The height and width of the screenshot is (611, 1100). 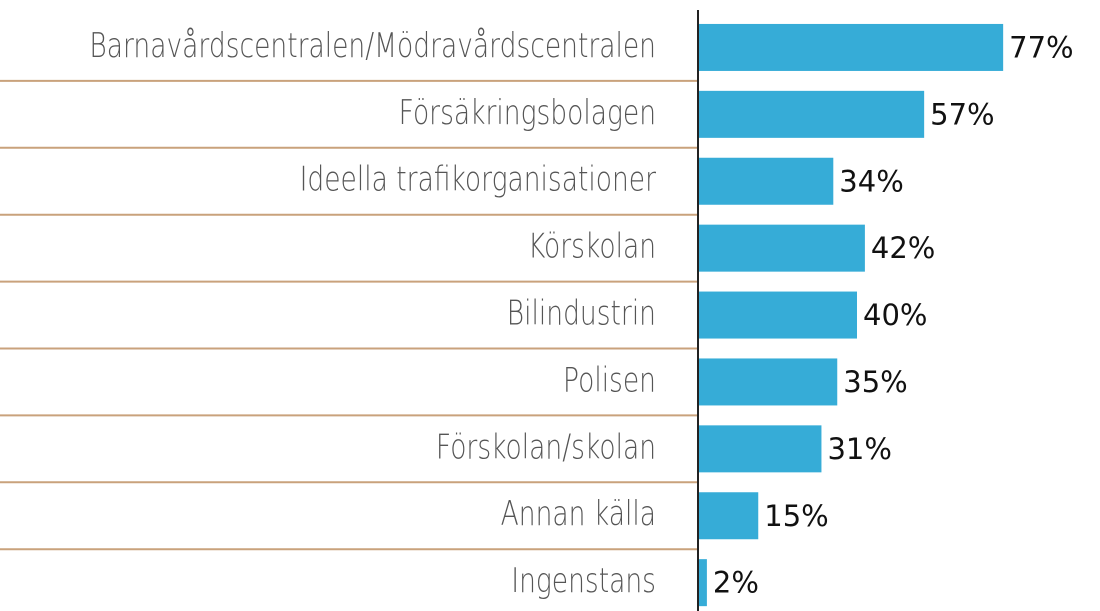 I want to click on category-label-group: Annan källa, so click(x=578, y=514).